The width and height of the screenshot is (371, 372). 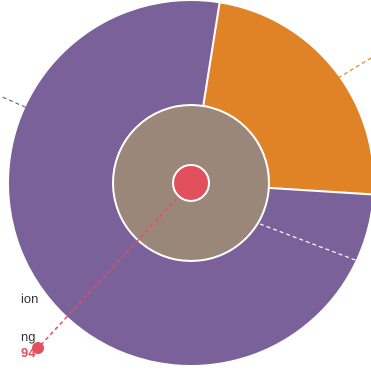 I want to click on leader-line-orange, so click(x=354, y=68).